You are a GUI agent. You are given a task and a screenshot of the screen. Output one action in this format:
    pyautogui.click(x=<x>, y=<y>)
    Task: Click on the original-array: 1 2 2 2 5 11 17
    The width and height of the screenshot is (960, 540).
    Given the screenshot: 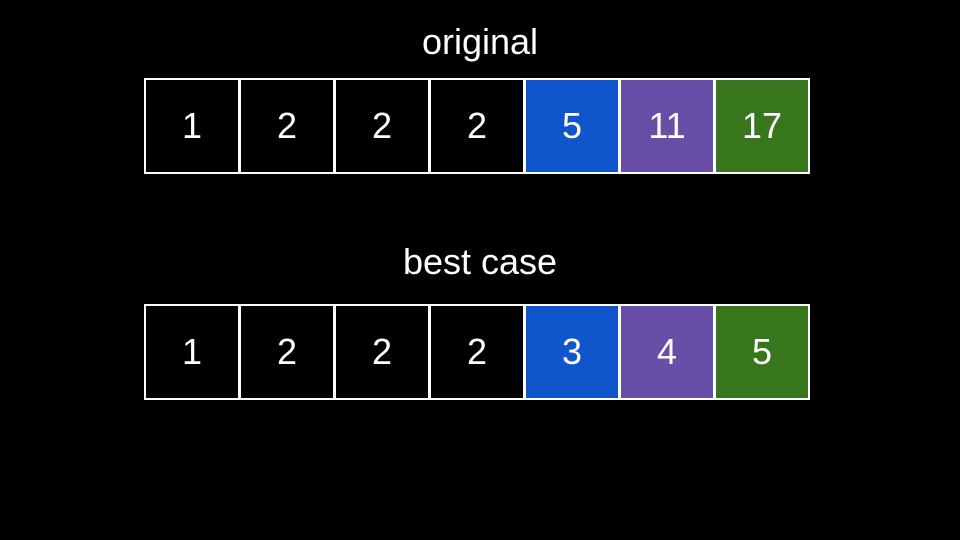 What is the action you would take?
    pyautogui.click(x=480, y=126)
    